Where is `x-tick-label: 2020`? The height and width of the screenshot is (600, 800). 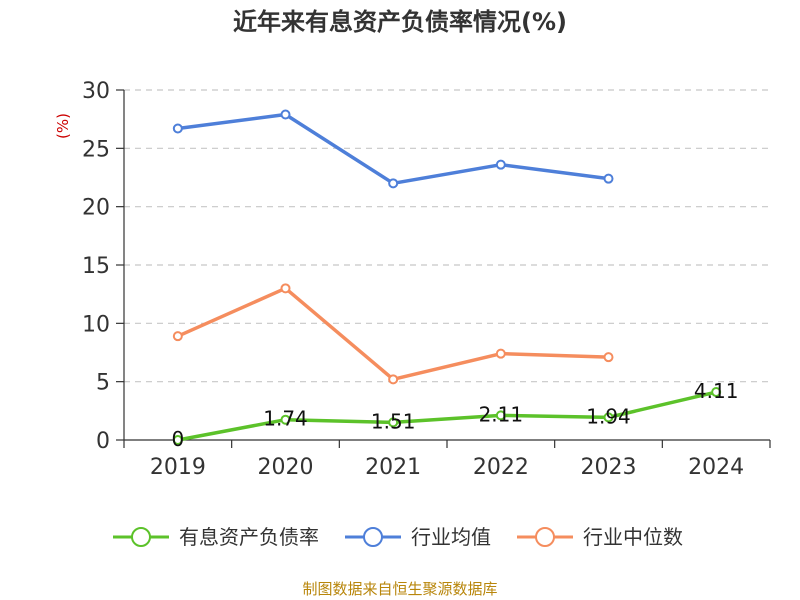 x-tick-label: 2020 is located at coordinates (286, 467).